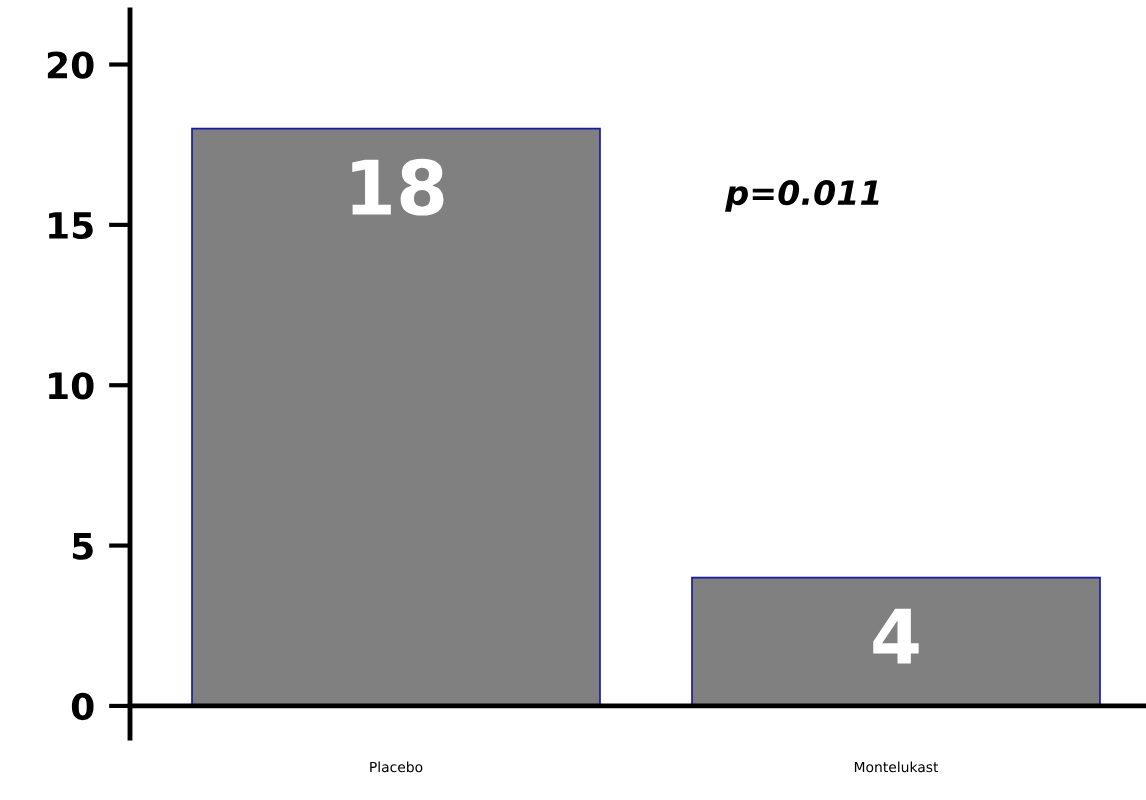 The height and width of the screenshot is (800, 1146). Describe the element at coordinates (398, 187) in the screenshot. I see `data-label: 18` at that location.